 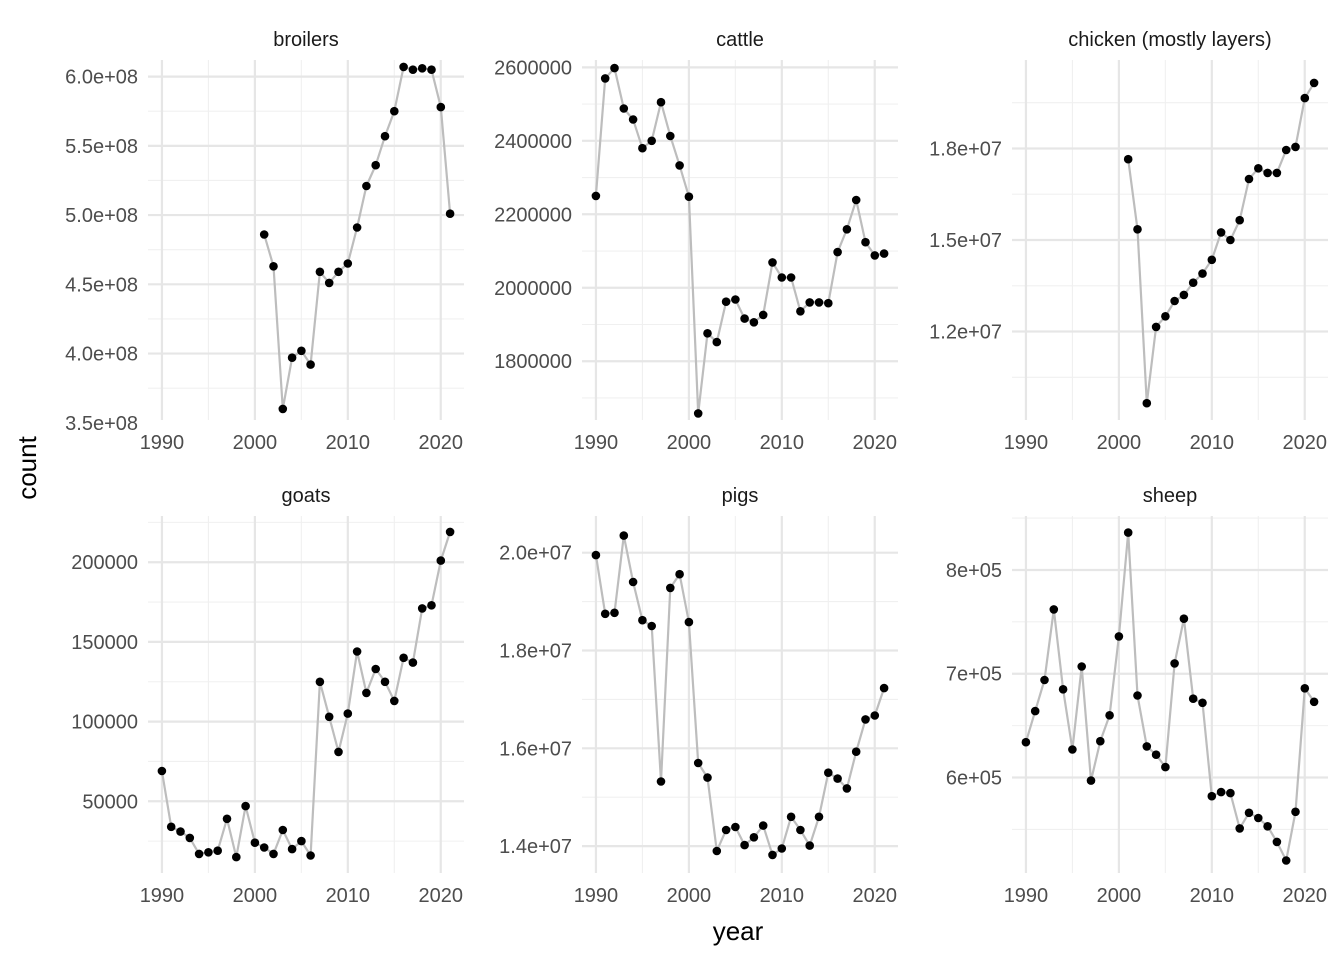 I want to click on x-axis-title: year, so click(x=738, y=931).